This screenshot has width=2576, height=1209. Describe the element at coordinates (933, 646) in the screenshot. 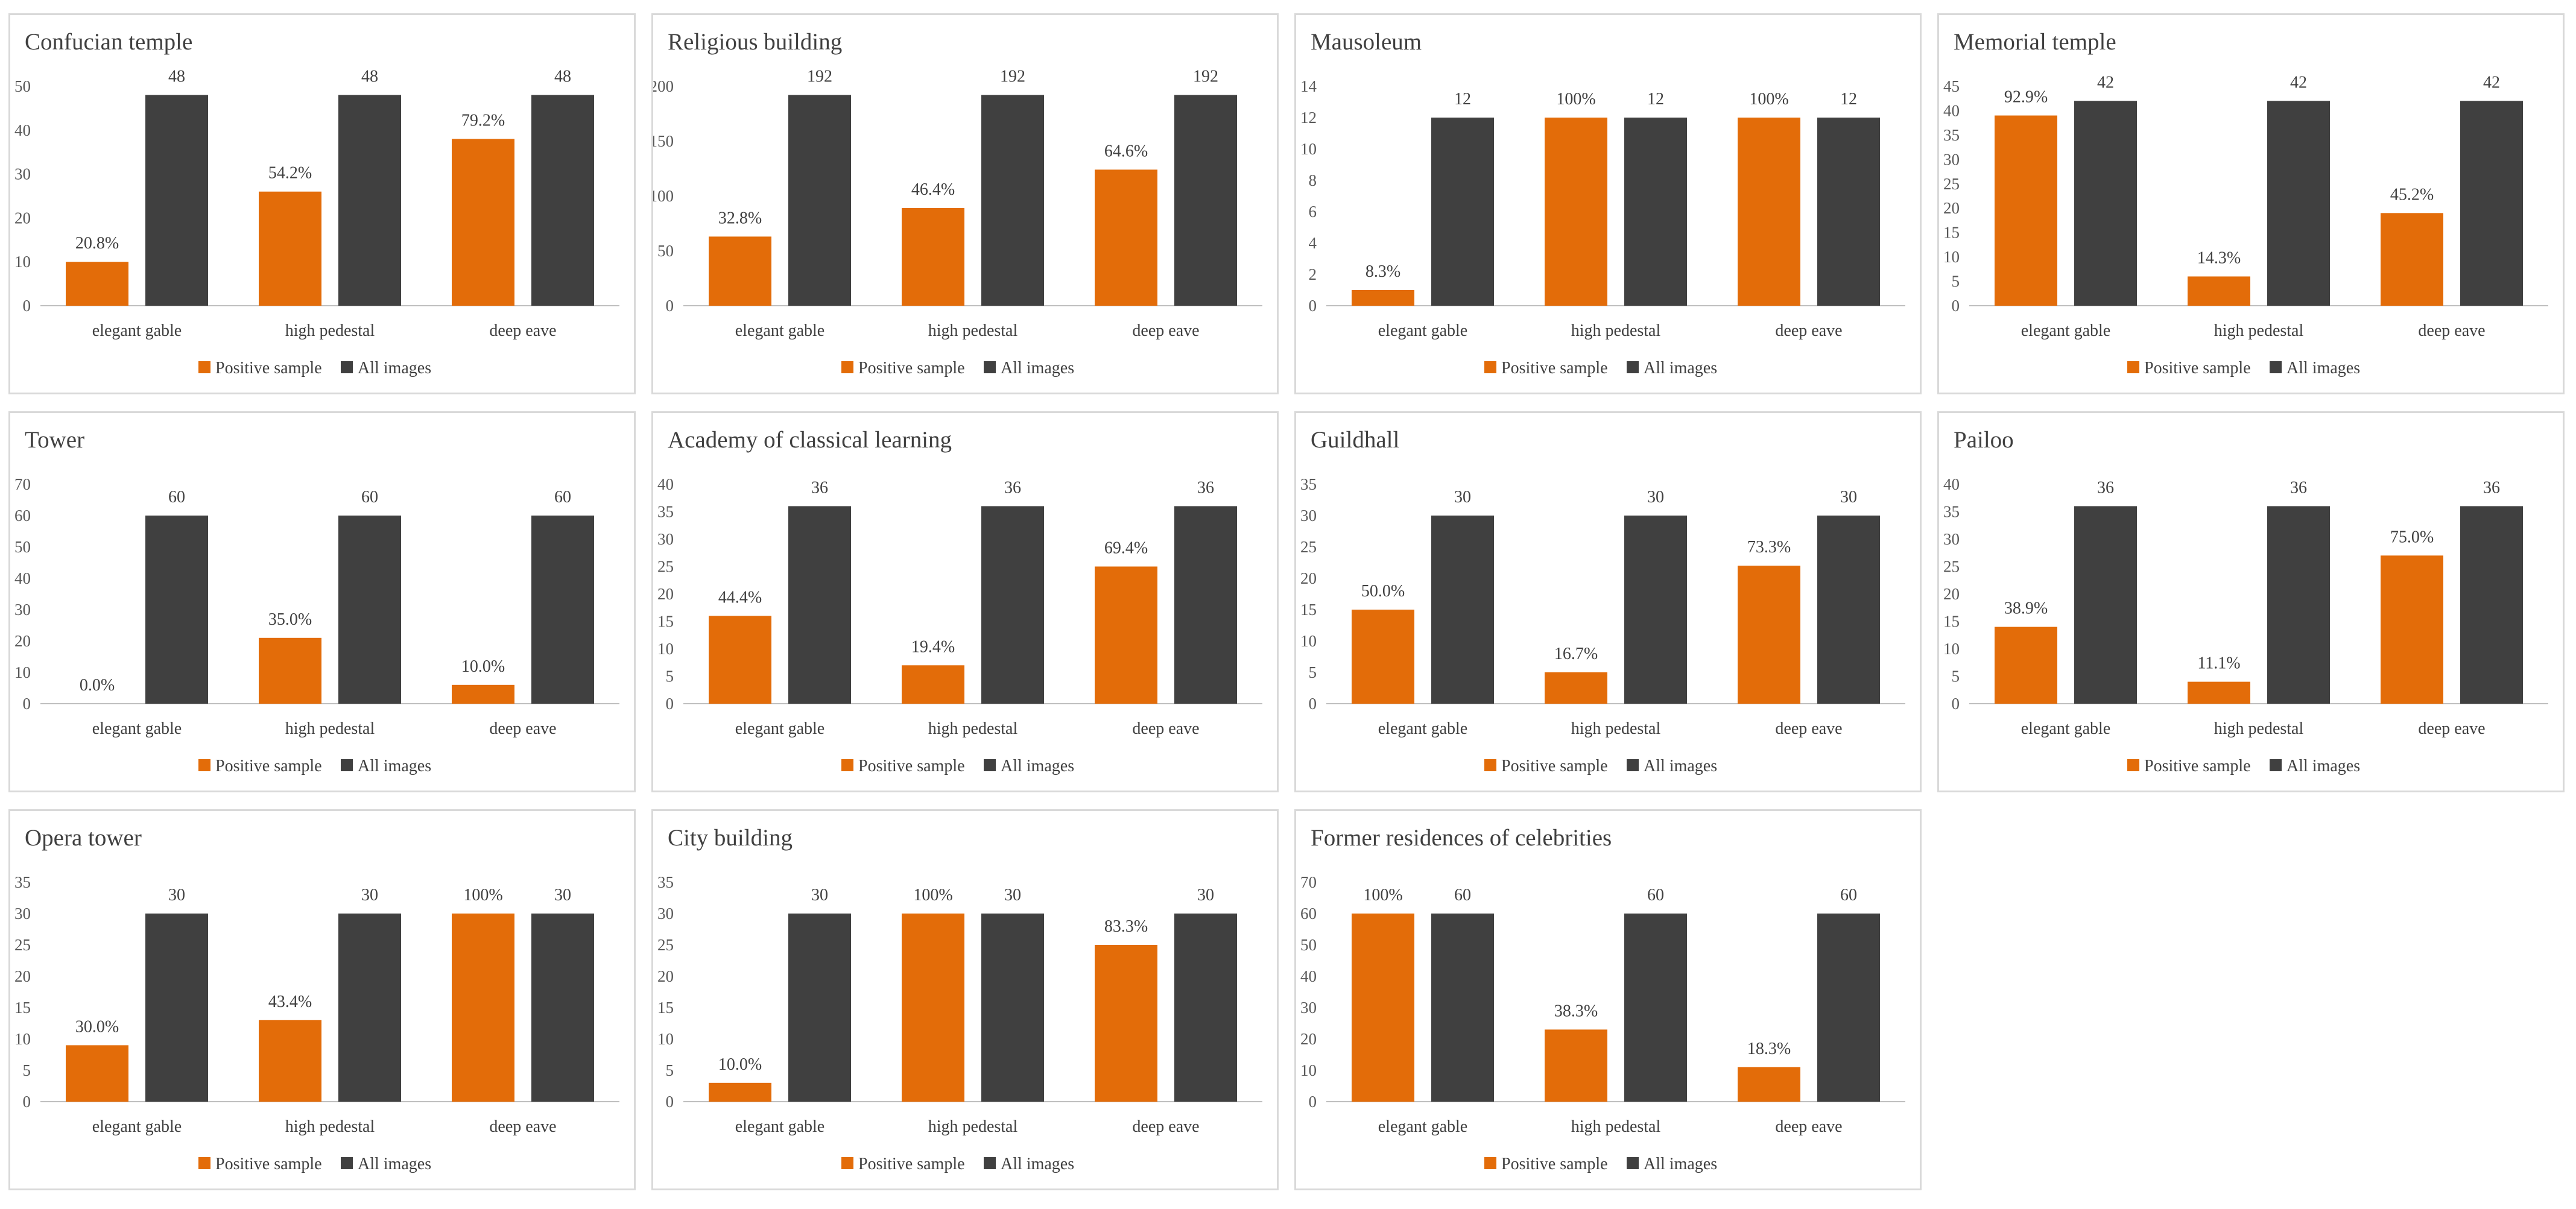

I see `data-label-positive: 19.4%` at that location.